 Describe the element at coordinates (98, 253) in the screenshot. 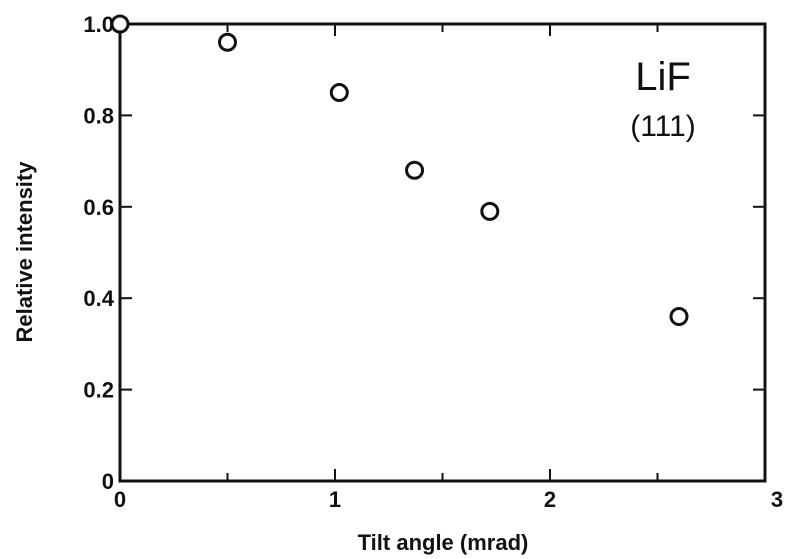

I see `y-axis-tick-labels: 0 0.2 0.4 0.6 0.8 1.0` at that location.